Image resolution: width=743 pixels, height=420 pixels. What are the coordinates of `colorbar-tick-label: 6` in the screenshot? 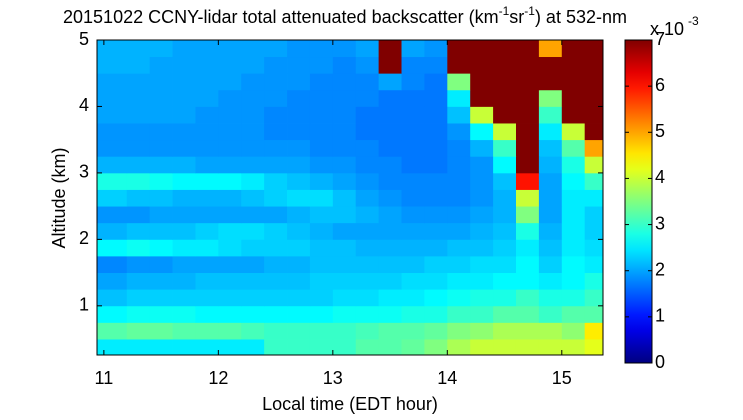 It's located at (660, 85).